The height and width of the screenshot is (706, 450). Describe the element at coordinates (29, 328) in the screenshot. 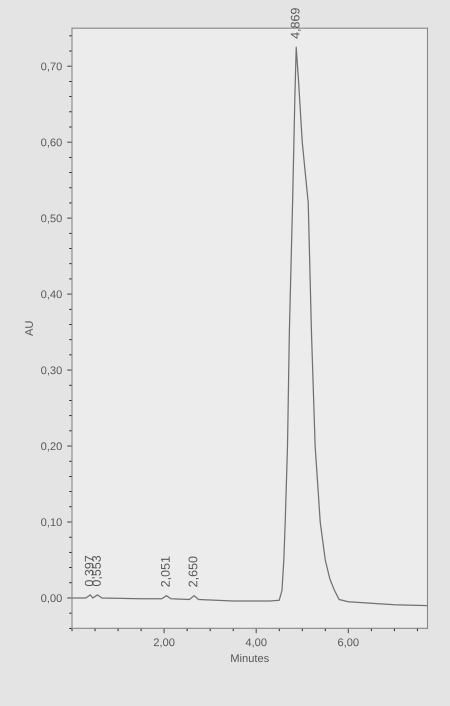

I see `y-axis-title: AU` at that location.